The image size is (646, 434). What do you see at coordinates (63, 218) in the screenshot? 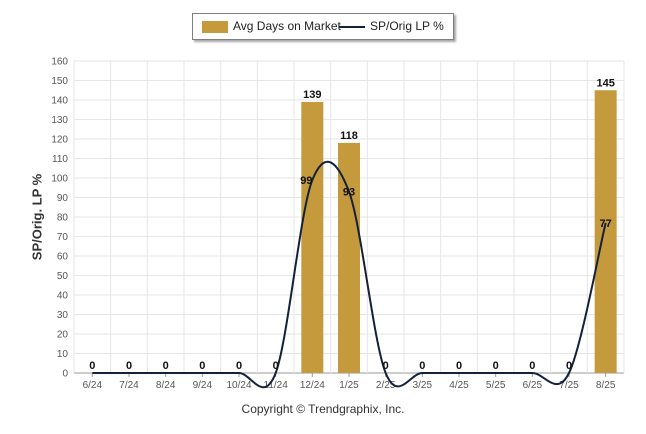
I see `y-tick-label: 80` at bounding box center [63, 218].